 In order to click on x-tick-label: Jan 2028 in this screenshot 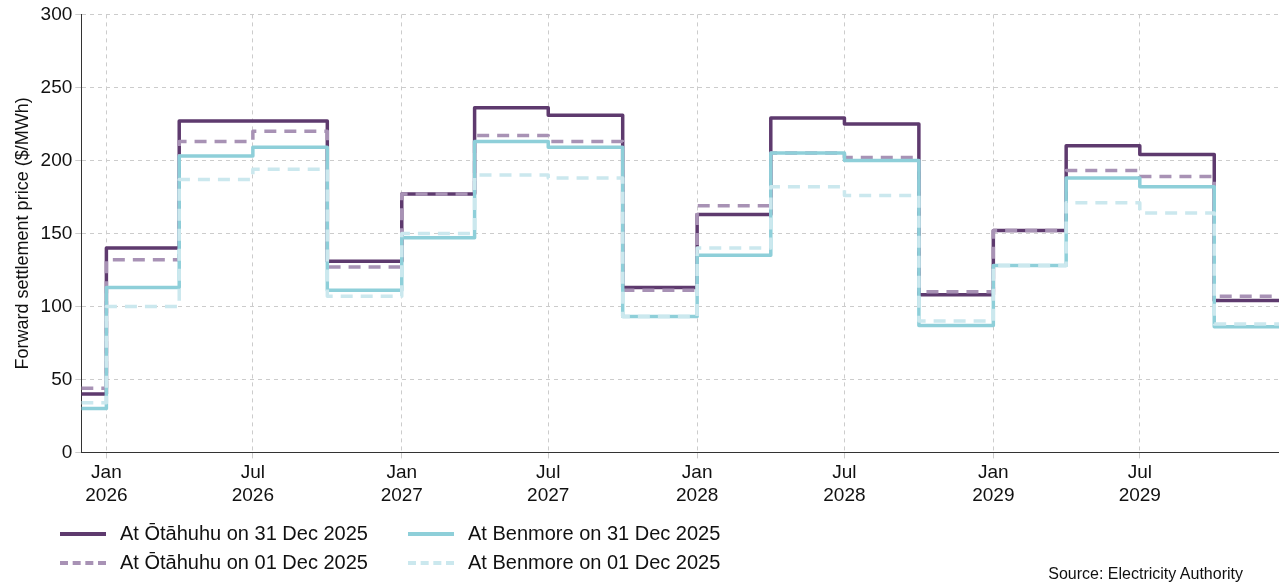, I will do `click(697, 483)`.